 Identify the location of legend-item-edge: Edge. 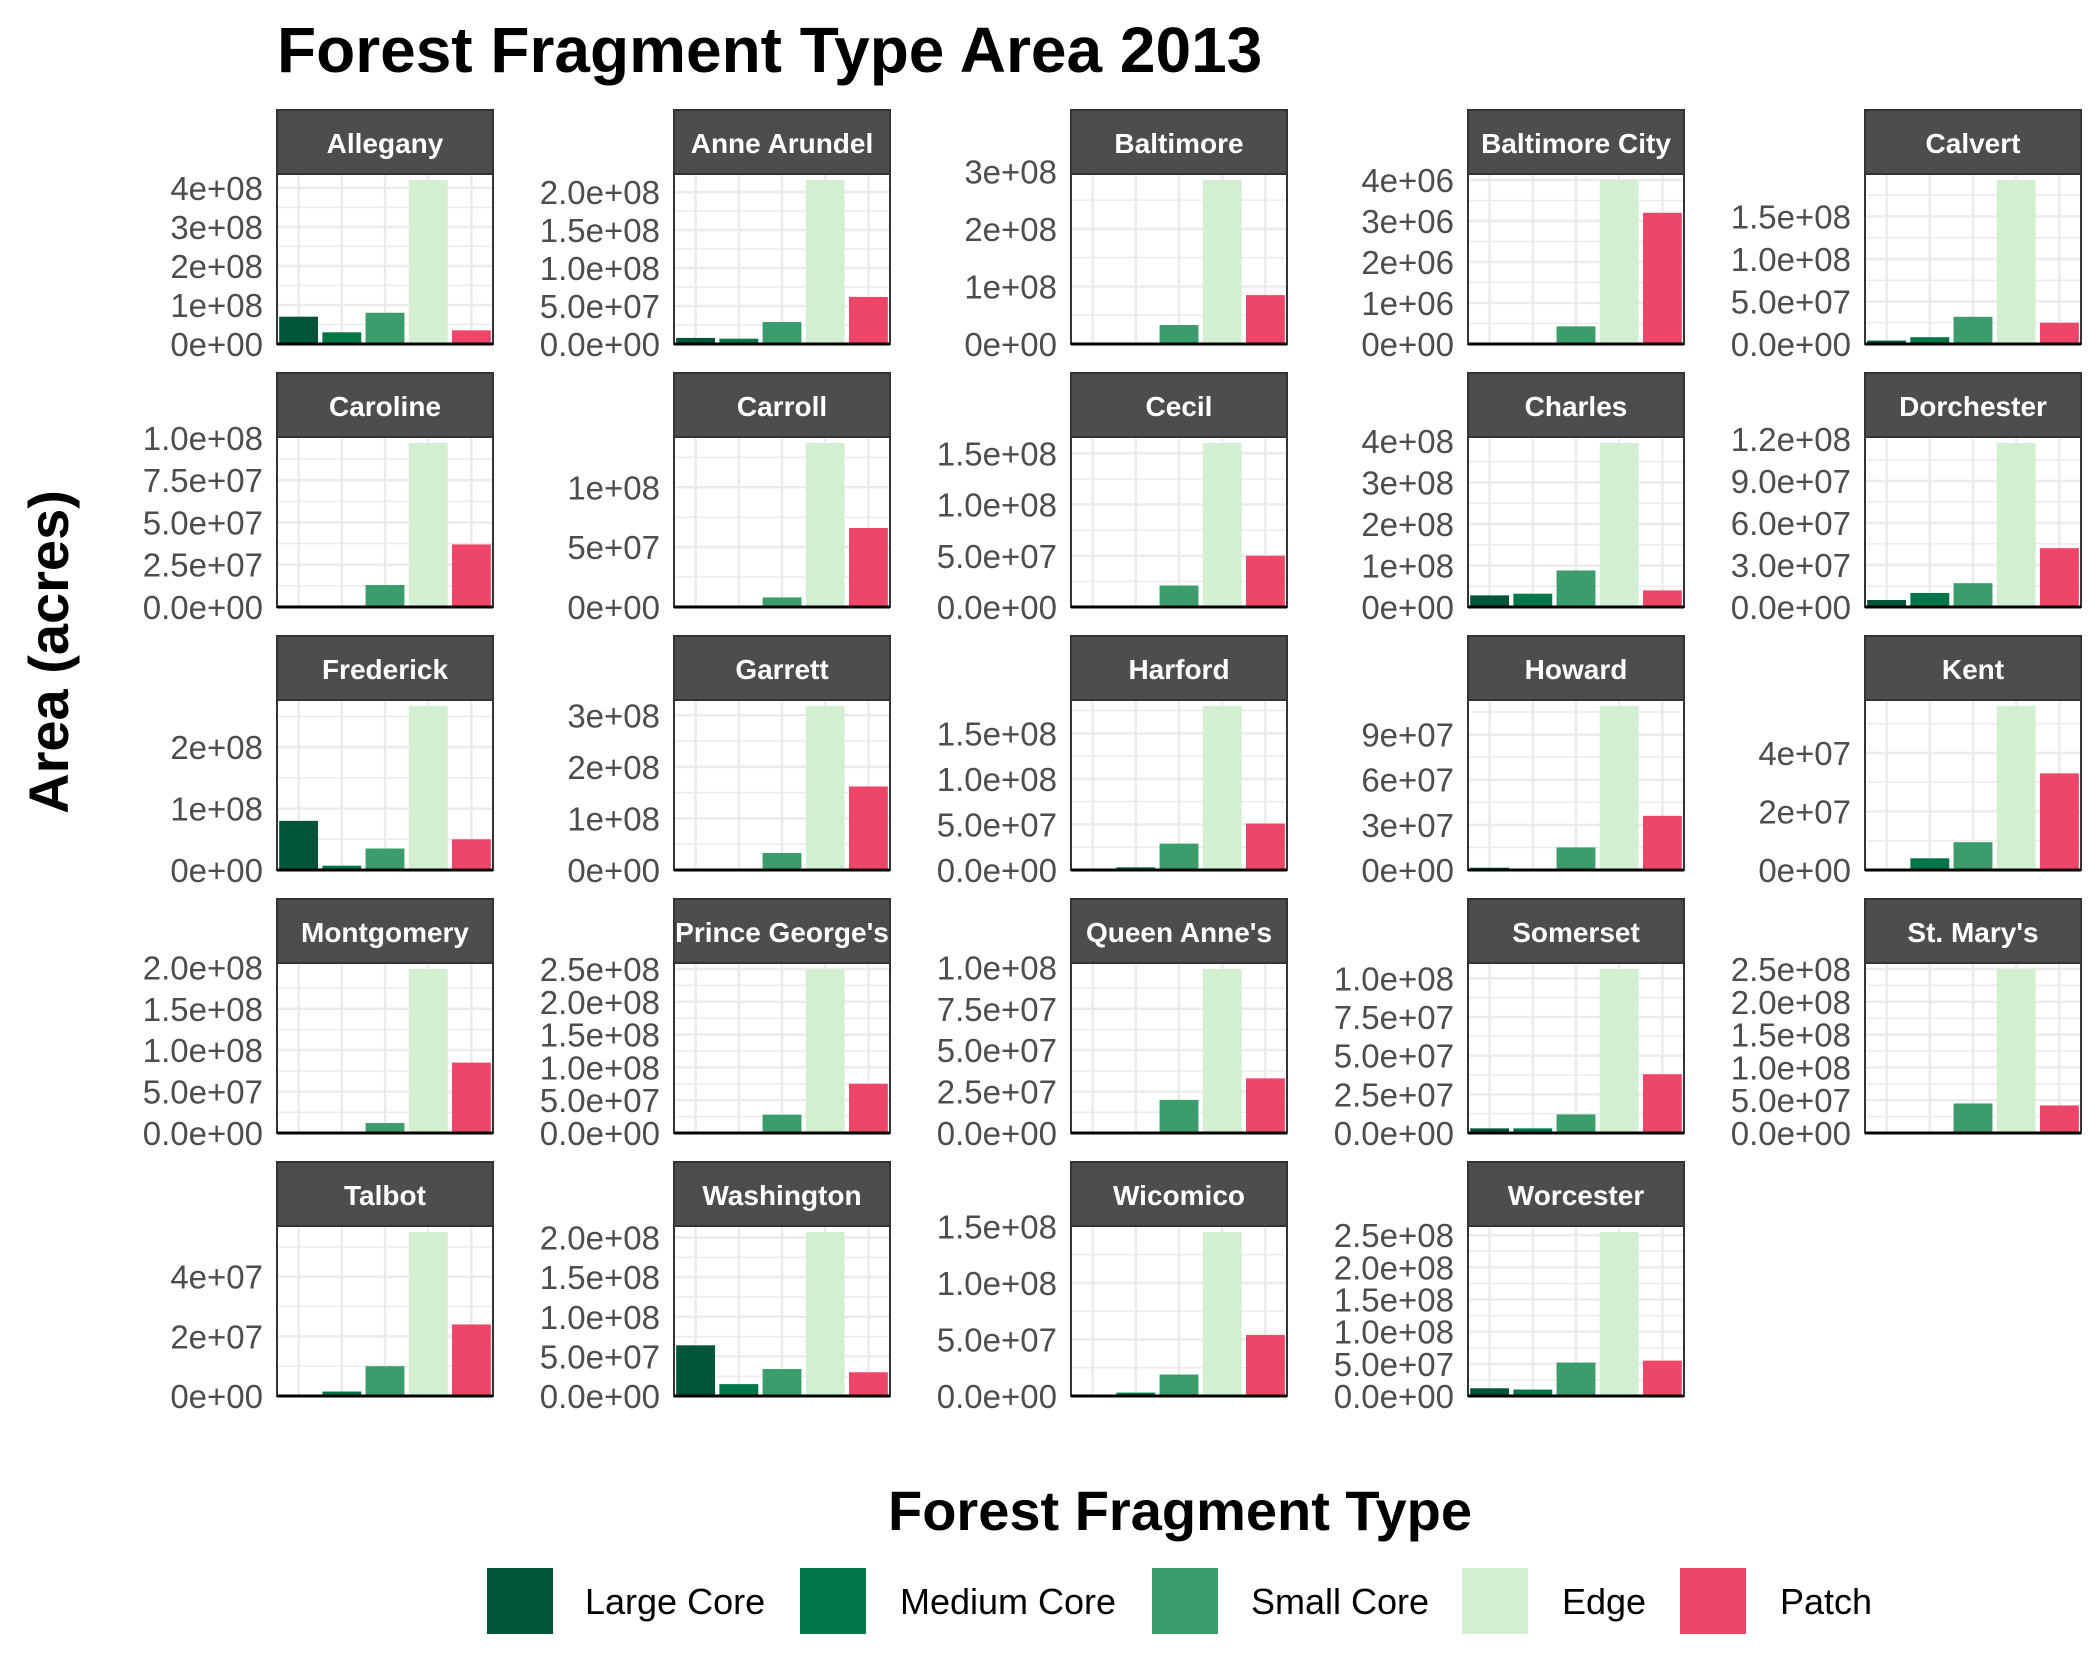
(1554, 1601).